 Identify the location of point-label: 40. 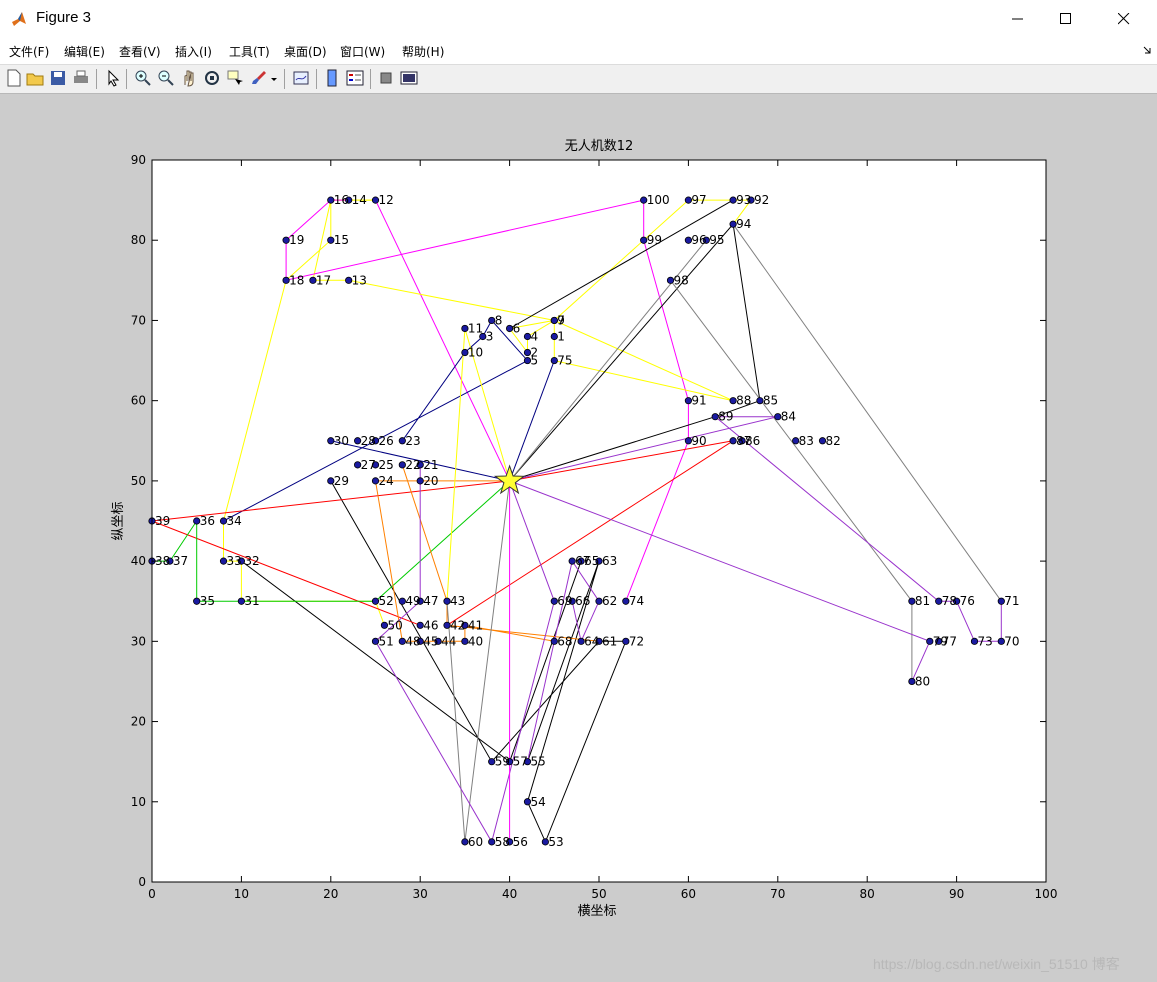
(475, 641).